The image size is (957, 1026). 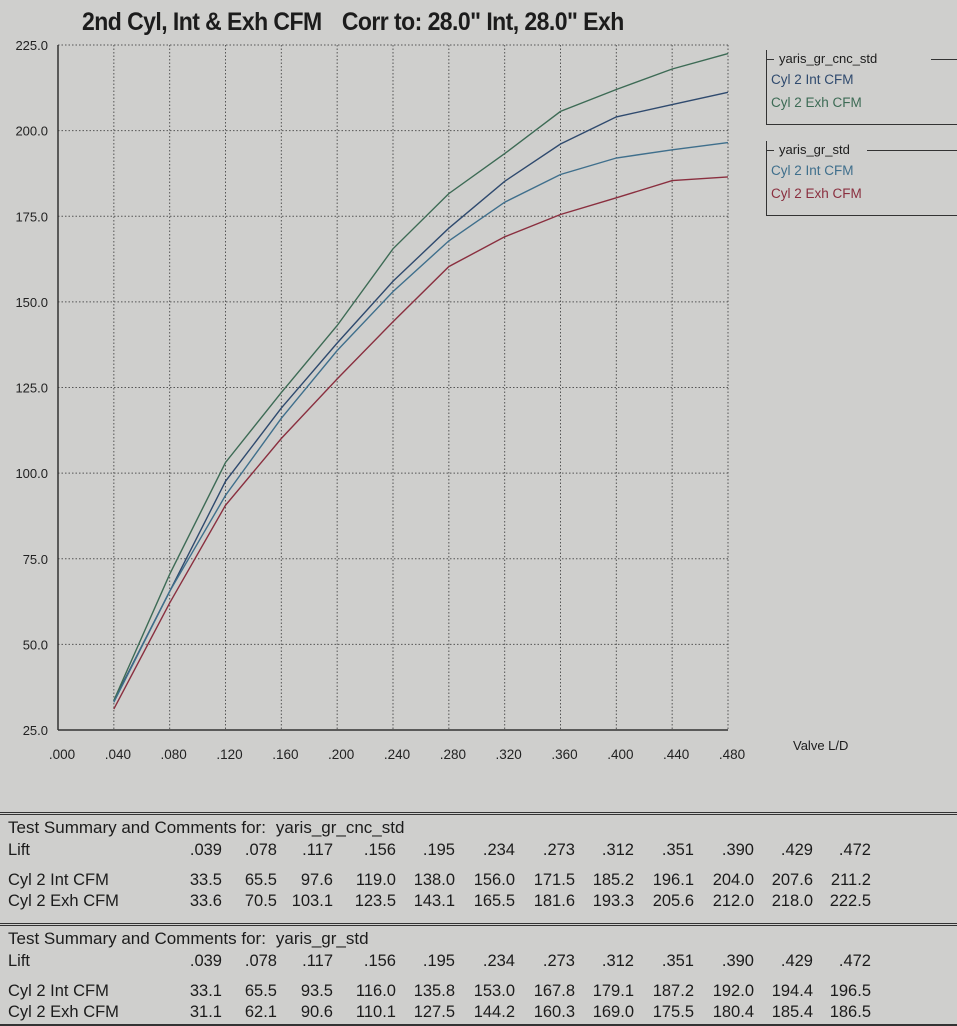 What do you see at coordinates (494, 991) in the screenshot?
I see `summary-cell: 153.0` at bounding box center [494, 991].